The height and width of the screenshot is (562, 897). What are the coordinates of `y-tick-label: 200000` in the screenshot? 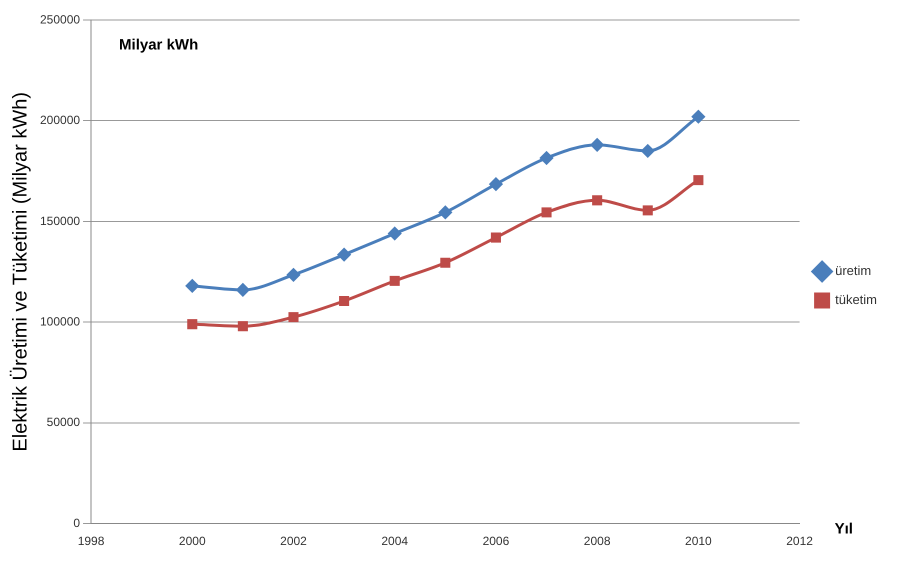 It's located at (60, 120).